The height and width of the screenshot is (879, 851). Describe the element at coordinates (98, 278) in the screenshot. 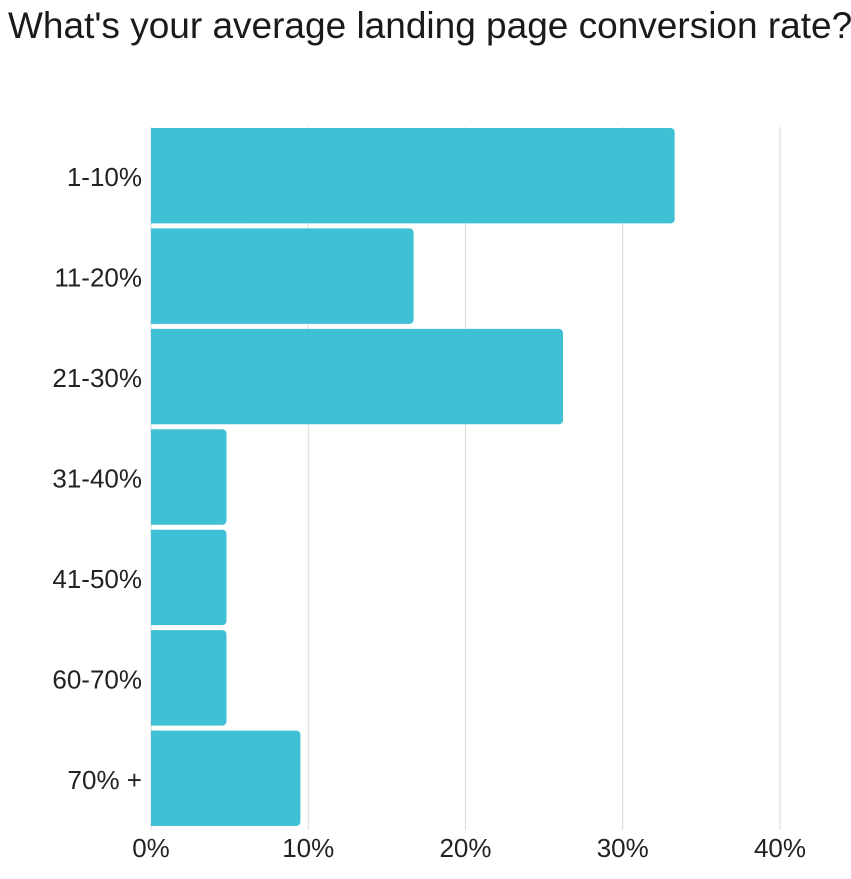

I see `category-label: 11-20%` at that location.